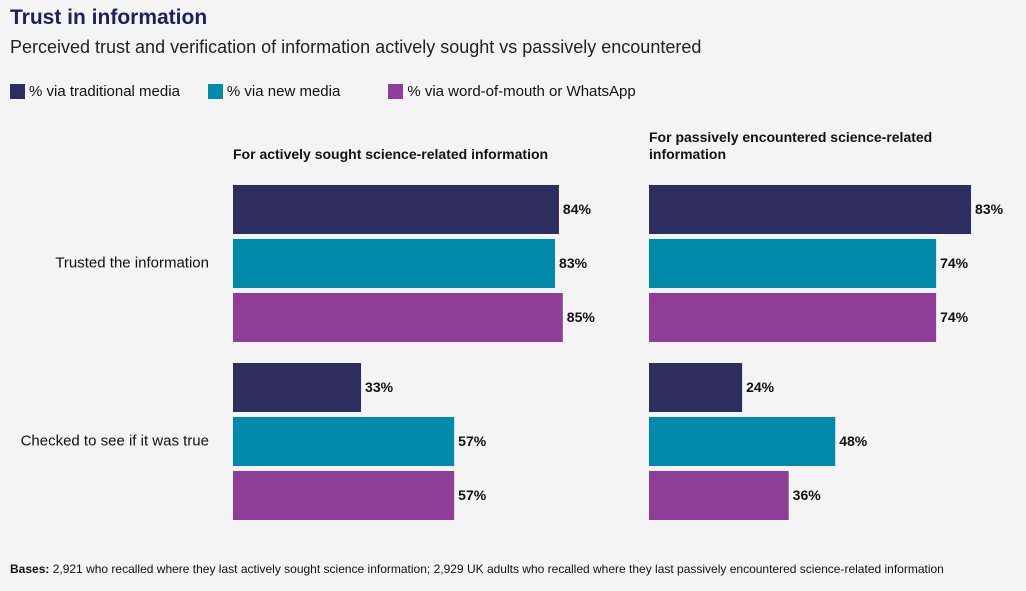 This screenshot has height=591, width=1026. What do you see at coordinates (853, 441) in the screenshot?
I see `value-label: 48%` at bounding box center [853, 441].